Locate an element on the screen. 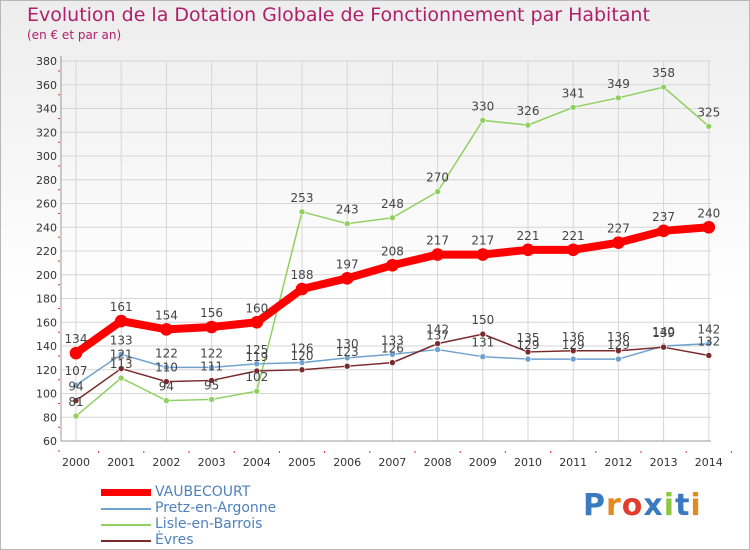  data-label: 110 is located at coordinates (166, 368).